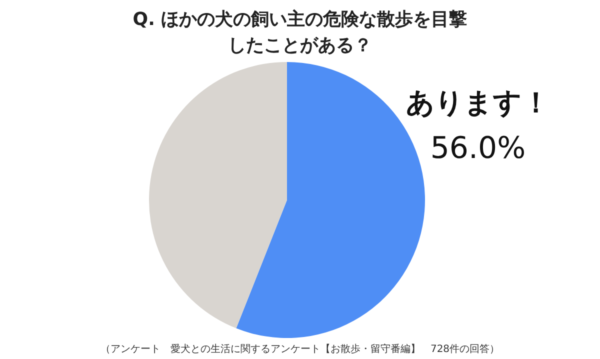 This screenshot has width=600, height=359. What do you see at coordinates (478, 148) in the screenshot?
I see `data-label: 56.0%` at bounding box center [478, 148].